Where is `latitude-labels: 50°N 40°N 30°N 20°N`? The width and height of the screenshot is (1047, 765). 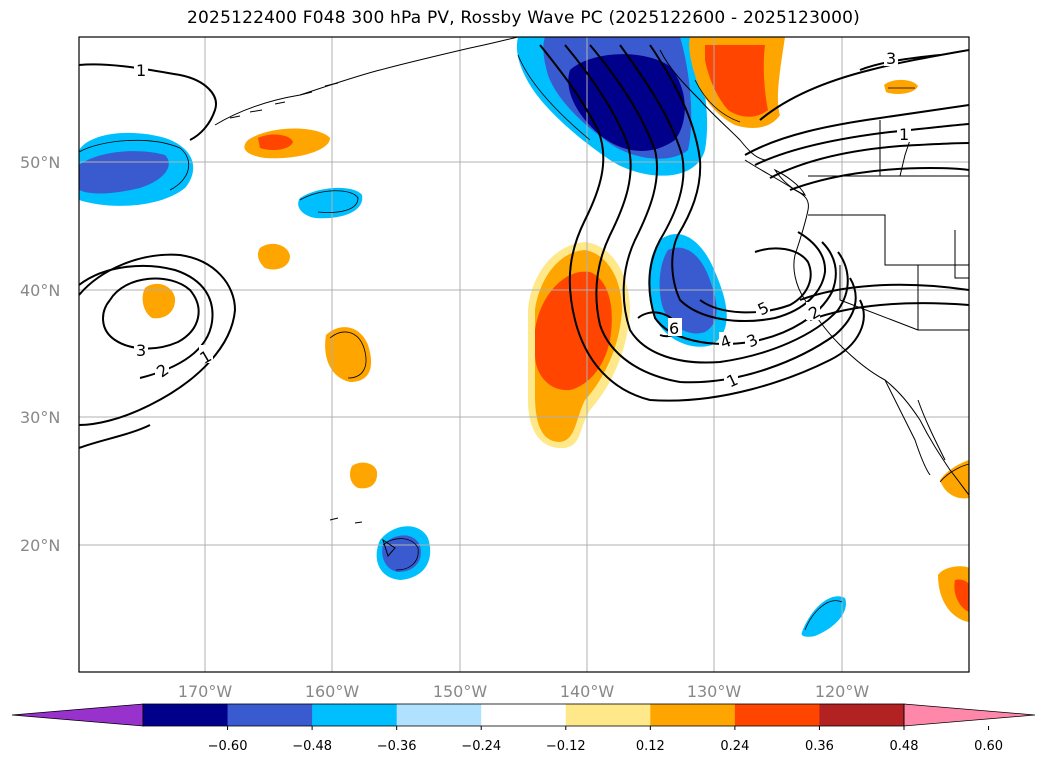
latitude-labels: 50°N 40°N 30°N 20°N is located at coordinates (40, 354).